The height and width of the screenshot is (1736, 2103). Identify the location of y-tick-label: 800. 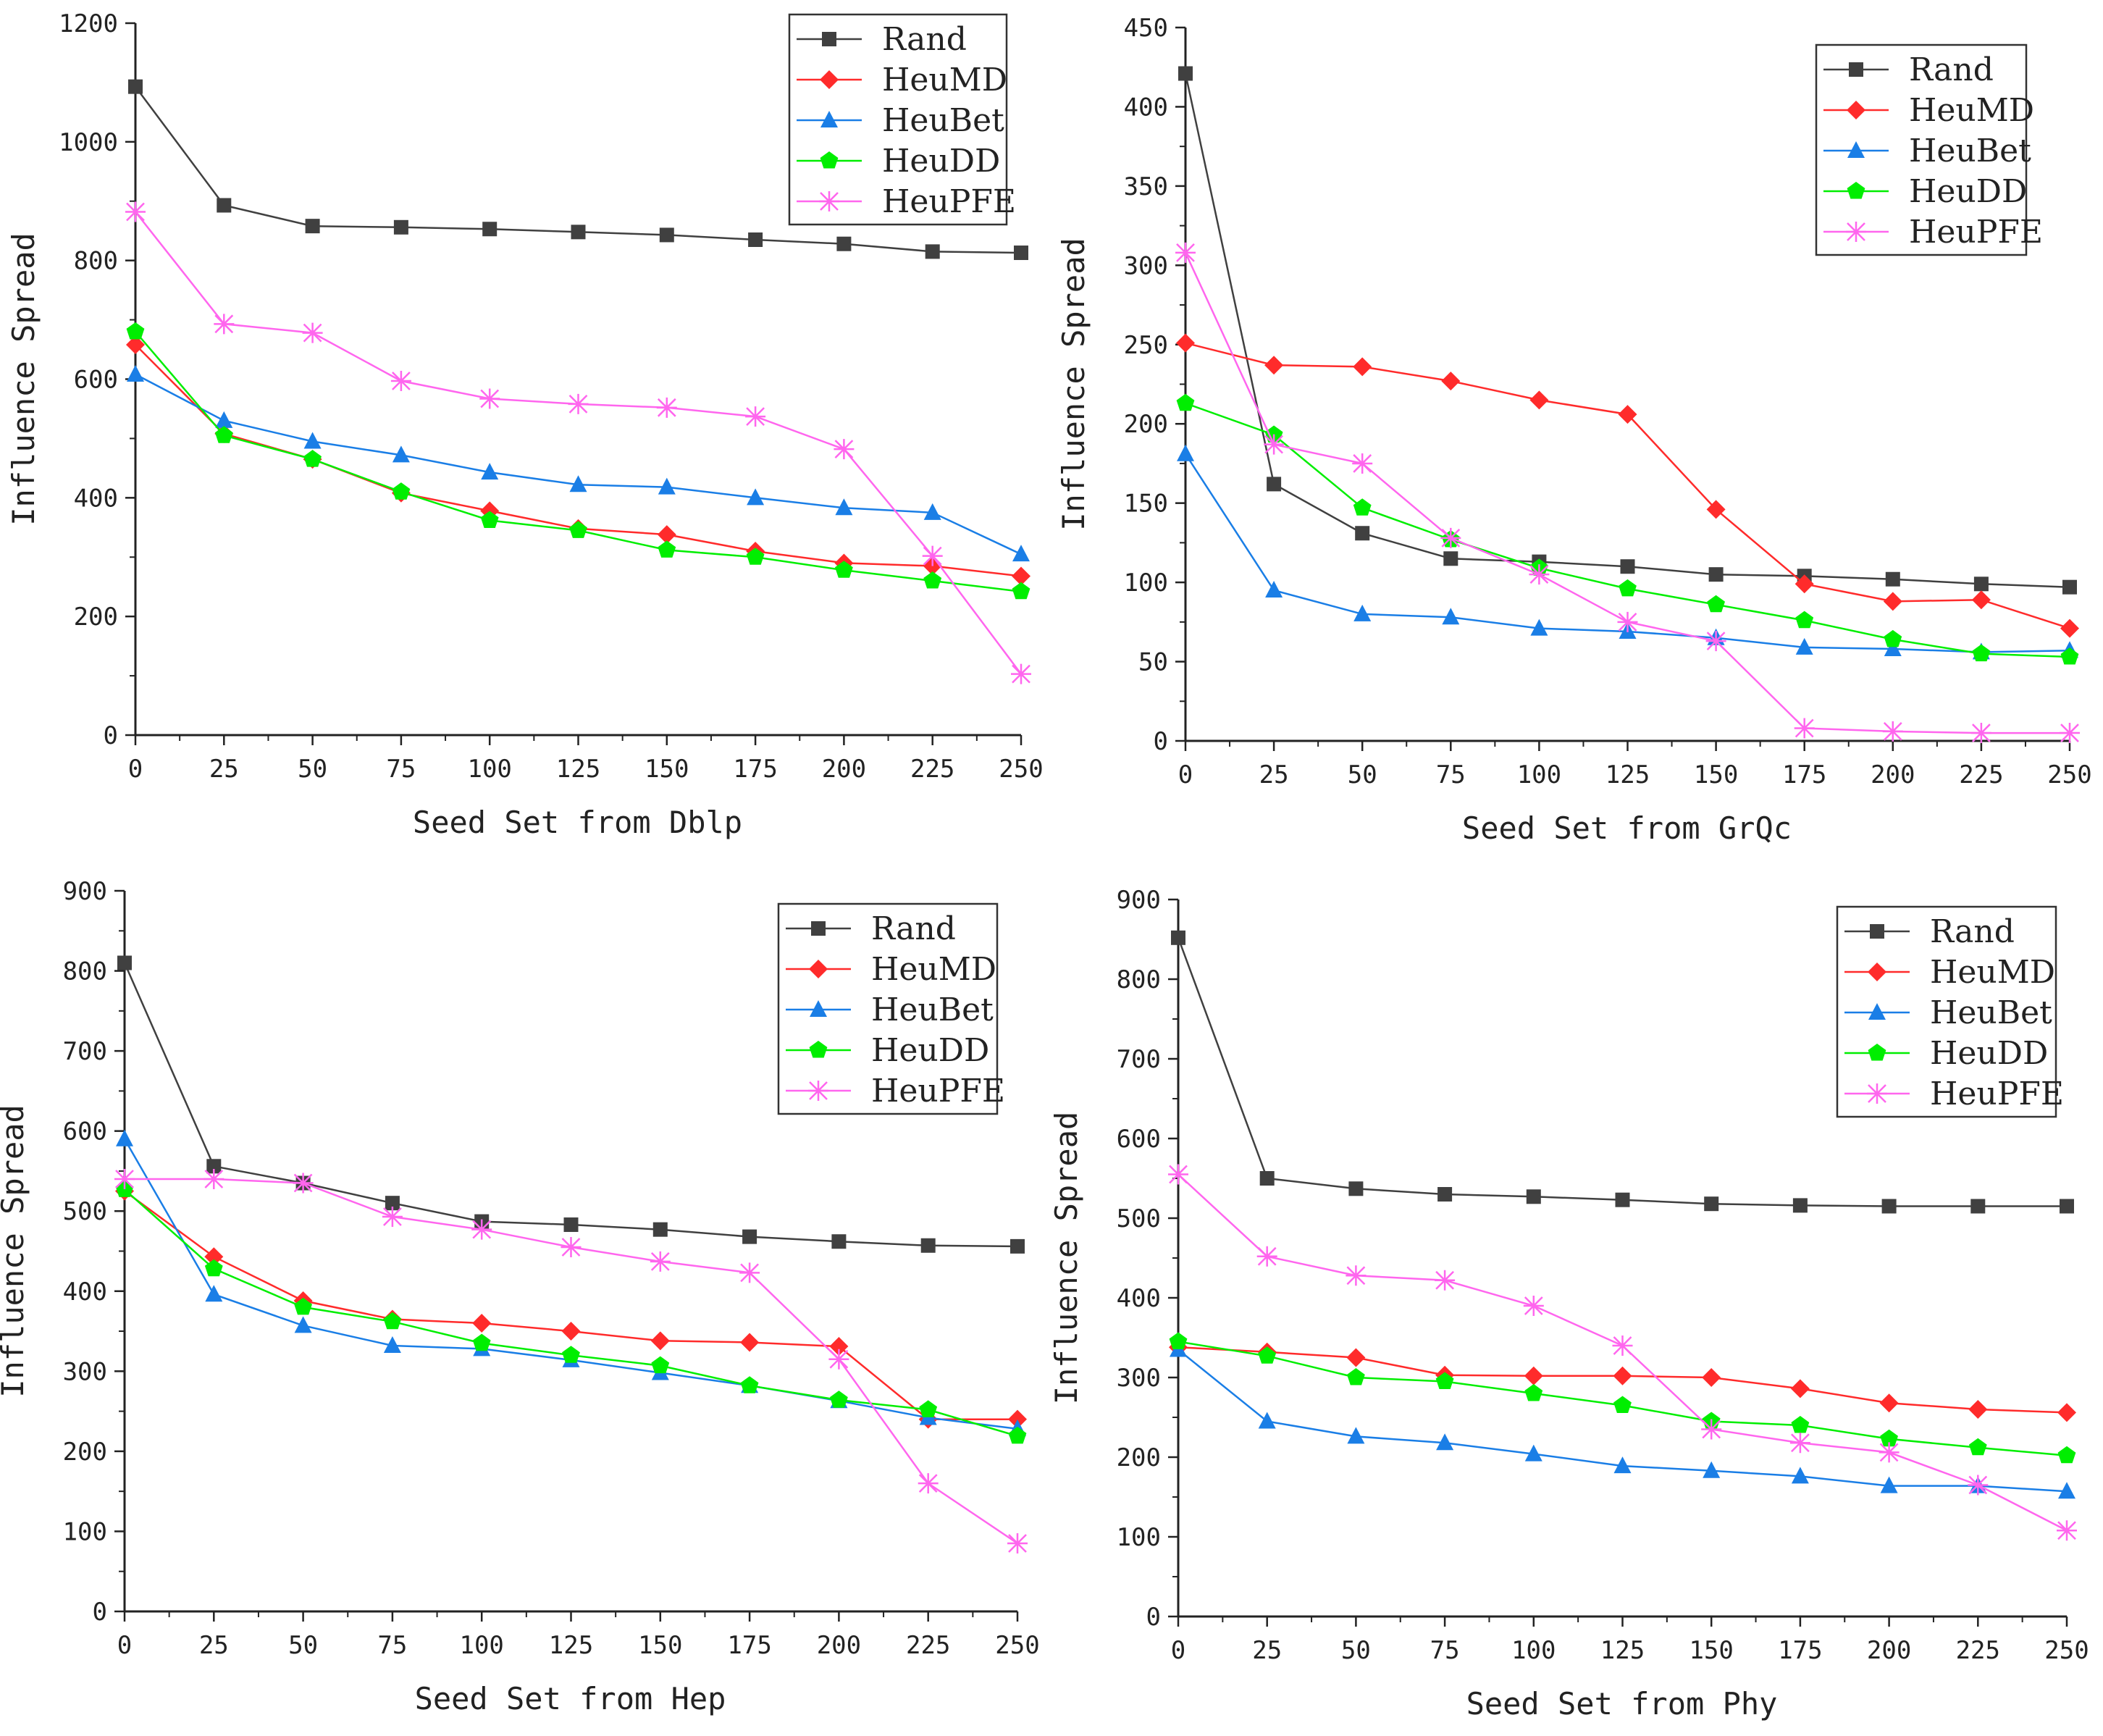
(85, 971).